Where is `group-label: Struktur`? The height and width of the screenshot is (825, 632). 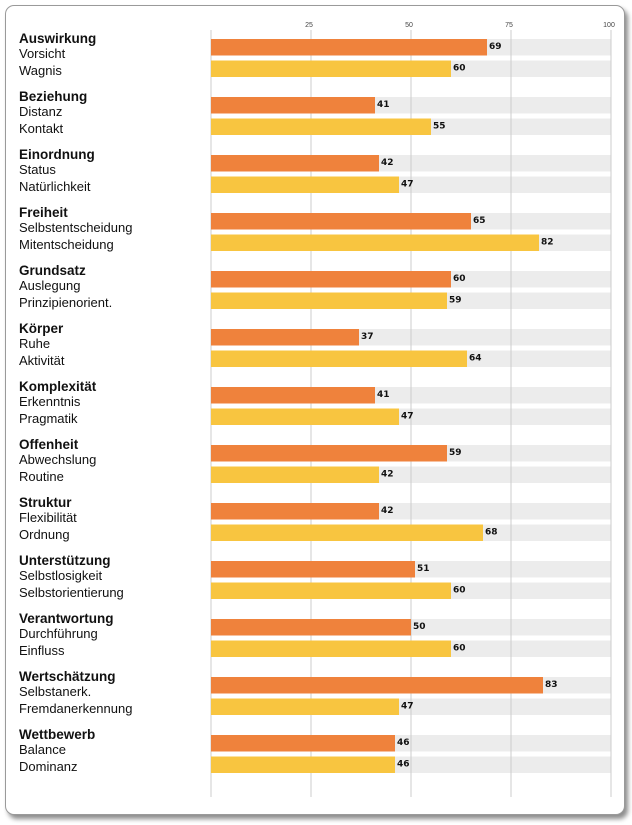
group-label: Struktur is located at coordinates (45, 502).